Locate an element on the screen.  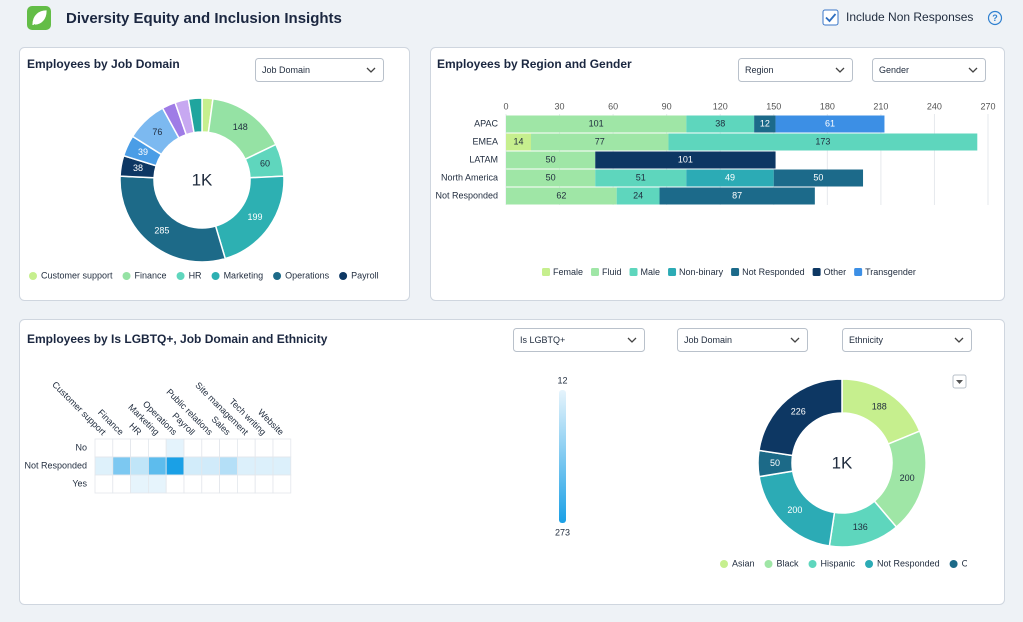
data-label: 200 is located at coordinates (907, 478).